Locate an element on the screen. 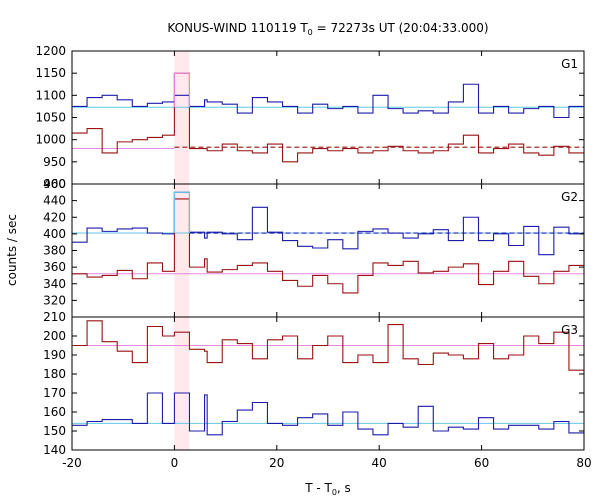 Image resolution: width=600 pixels, height=500 pixels. g1-ytick-label: 900 is located at coordinates (54, 184).